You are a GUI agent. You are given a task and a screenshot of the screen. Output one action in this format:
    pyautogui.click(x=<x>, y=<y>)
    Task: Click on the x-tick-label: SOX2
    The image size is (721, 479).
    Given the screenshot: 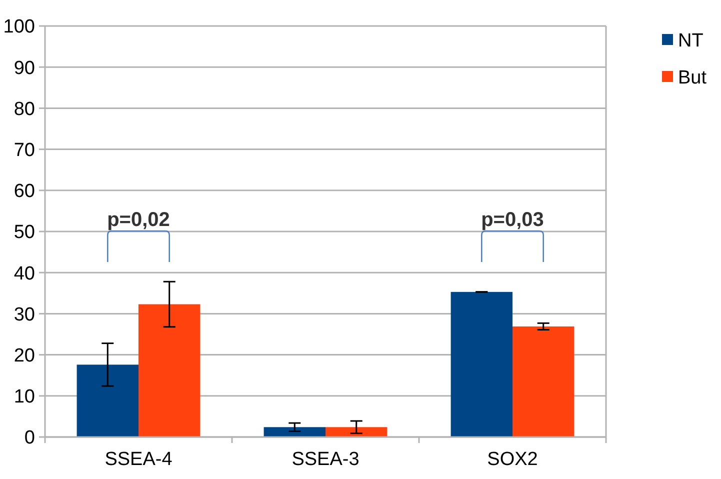 What is the action you would take?
    pyautogui.click(x=512, y=459)
    